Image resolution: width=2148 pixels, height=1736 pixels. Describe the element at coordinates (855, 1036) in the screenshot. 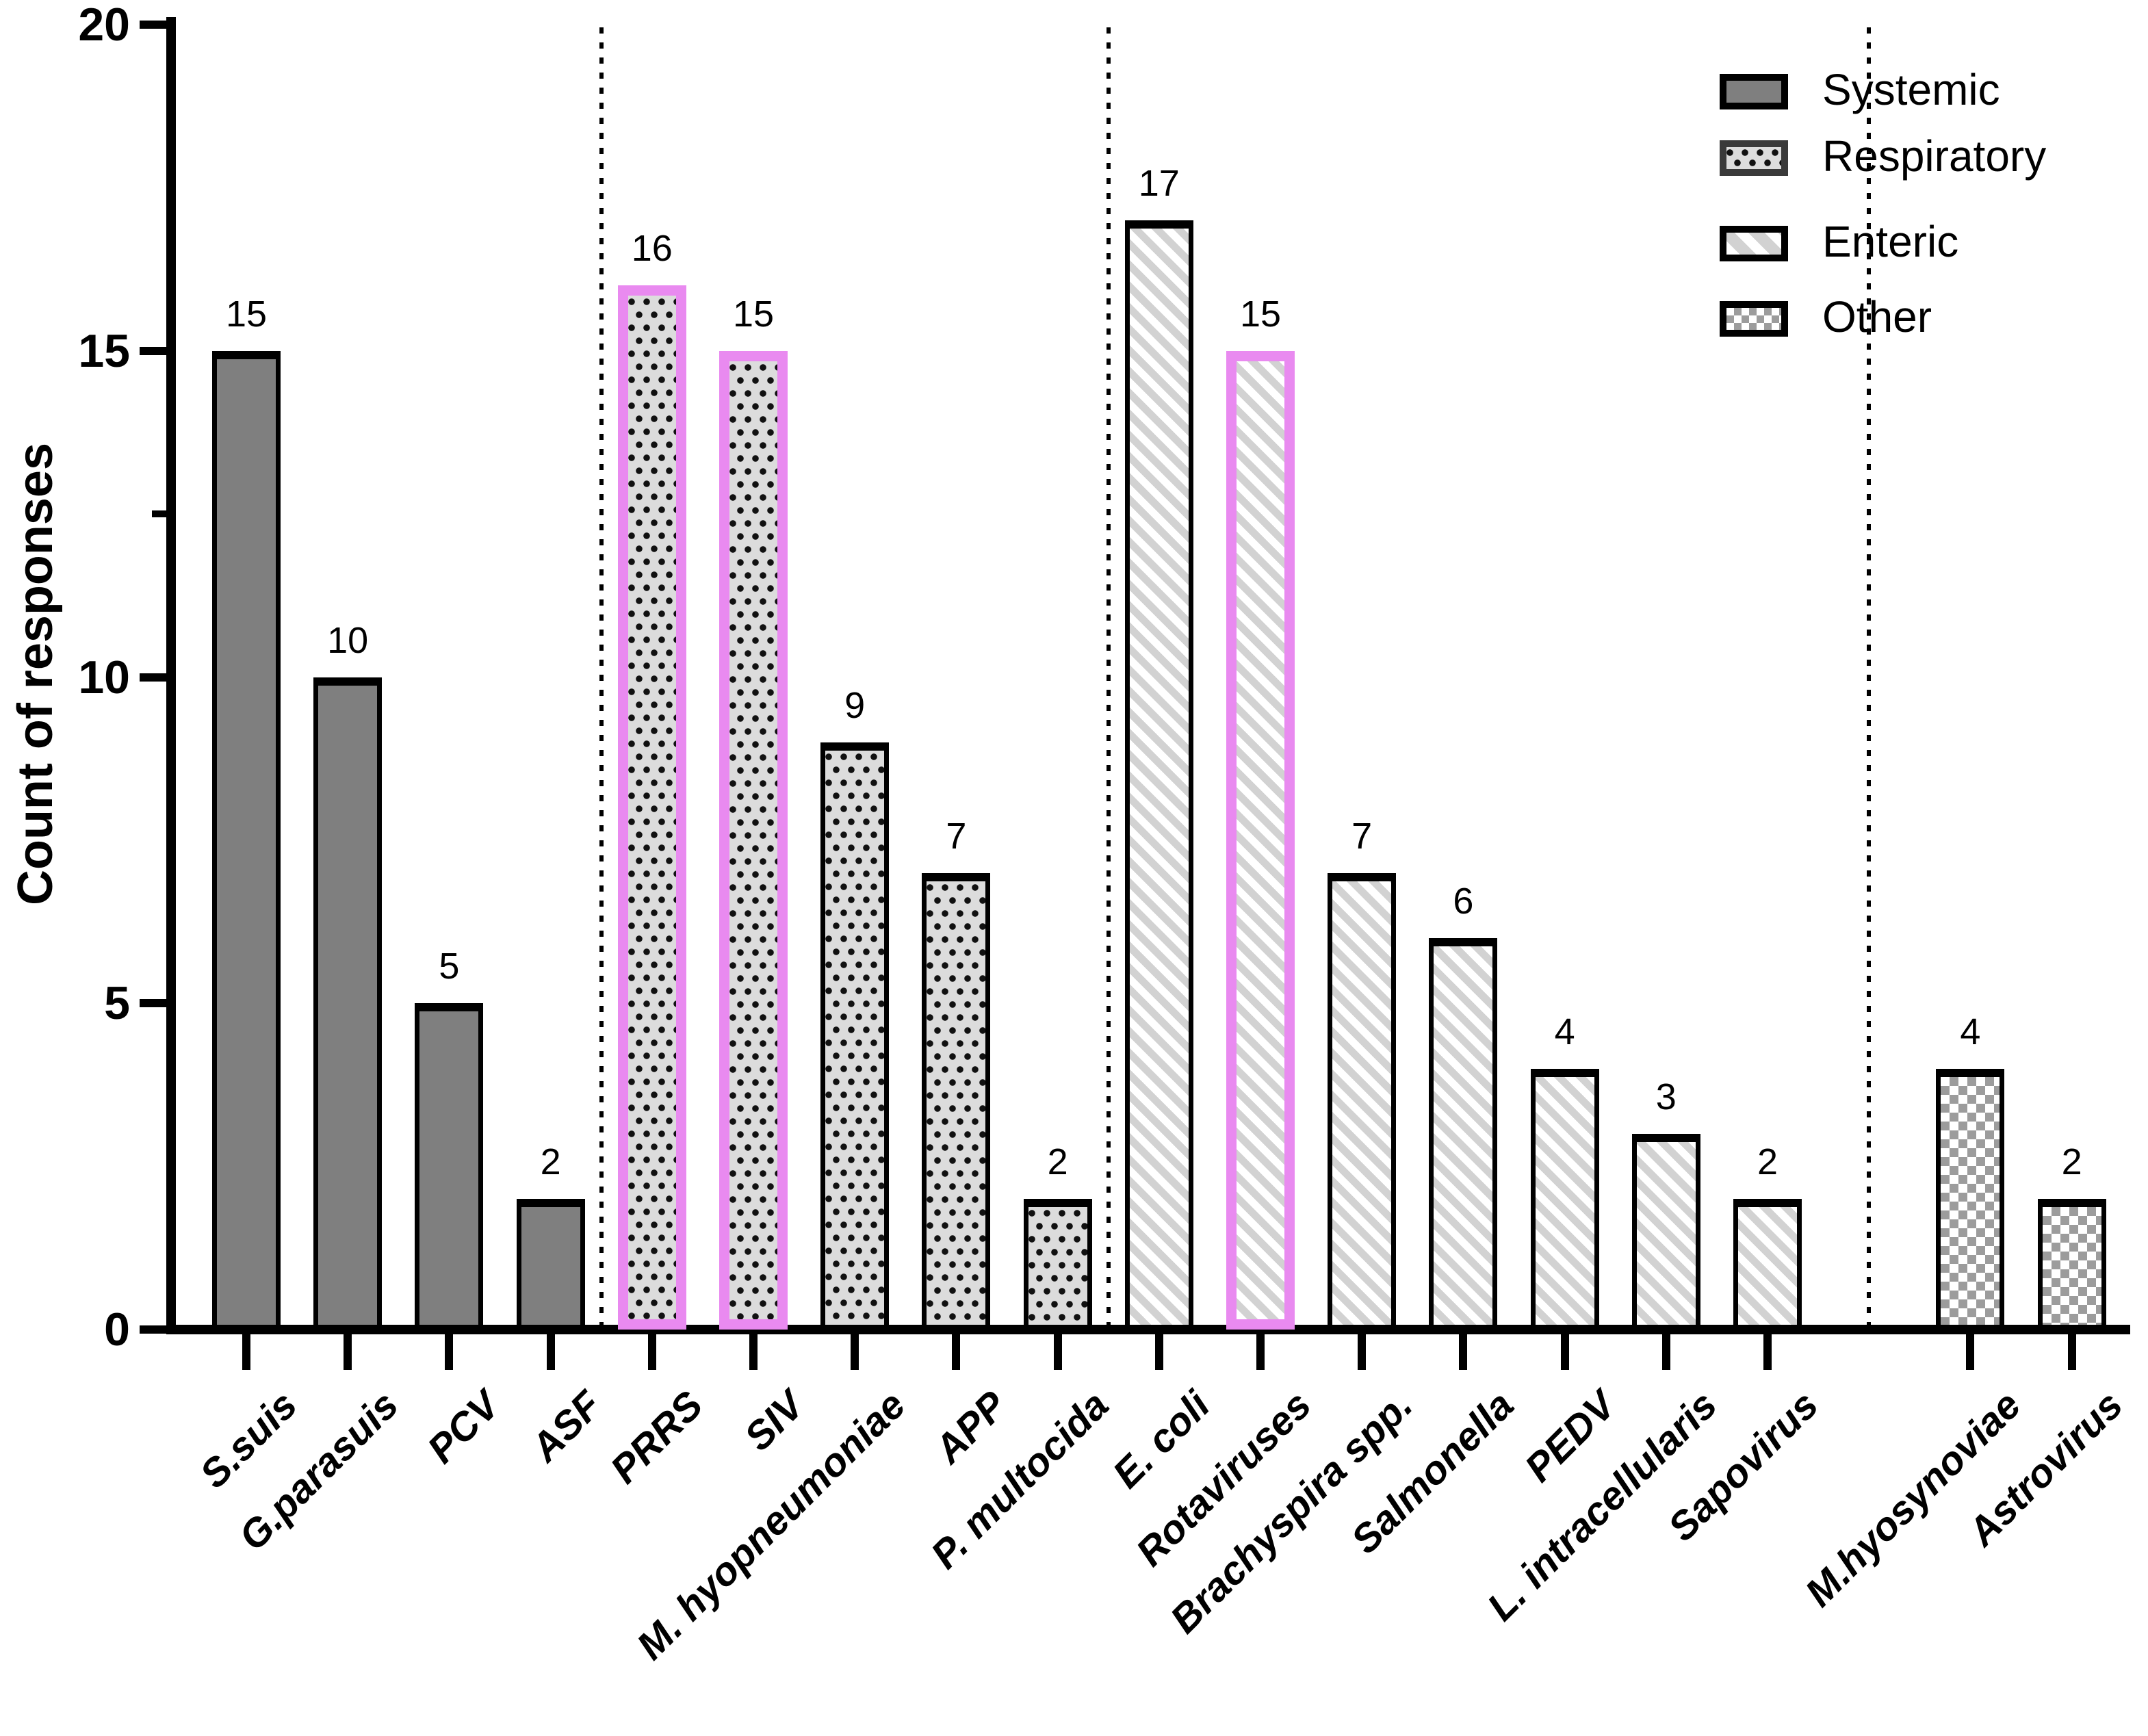

I see `bar-m-hyopneumoniae` at that location.